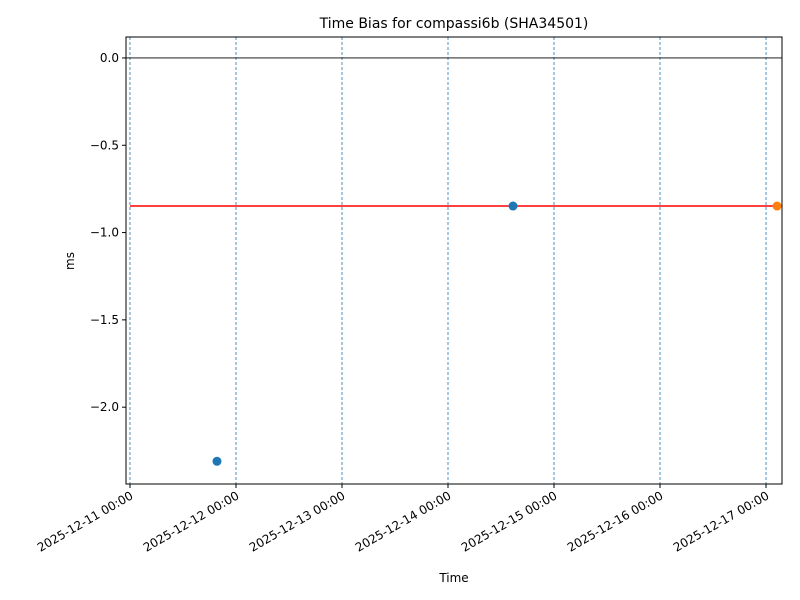 Image resolution: width=800 pixels, height=600 pixels. Describe the element at coordinates (85, 521) in the screenshot. I see `x-tick-label: 2025-12-11 00:00` at that location.